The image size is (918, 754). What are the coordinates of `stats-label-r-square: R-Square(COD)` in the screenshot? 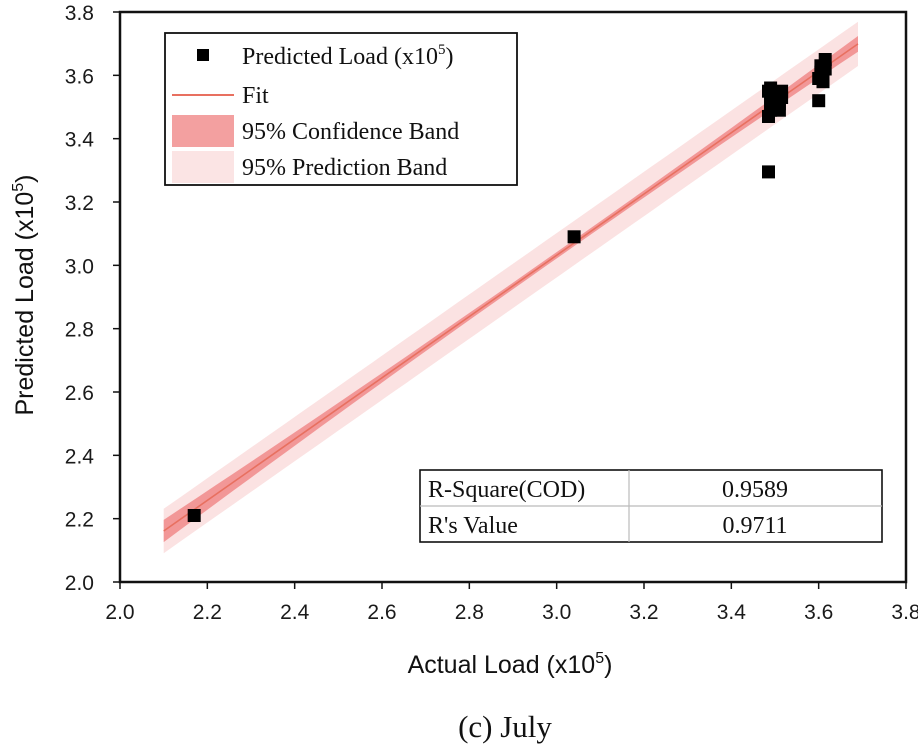 It's located at (506, 490).